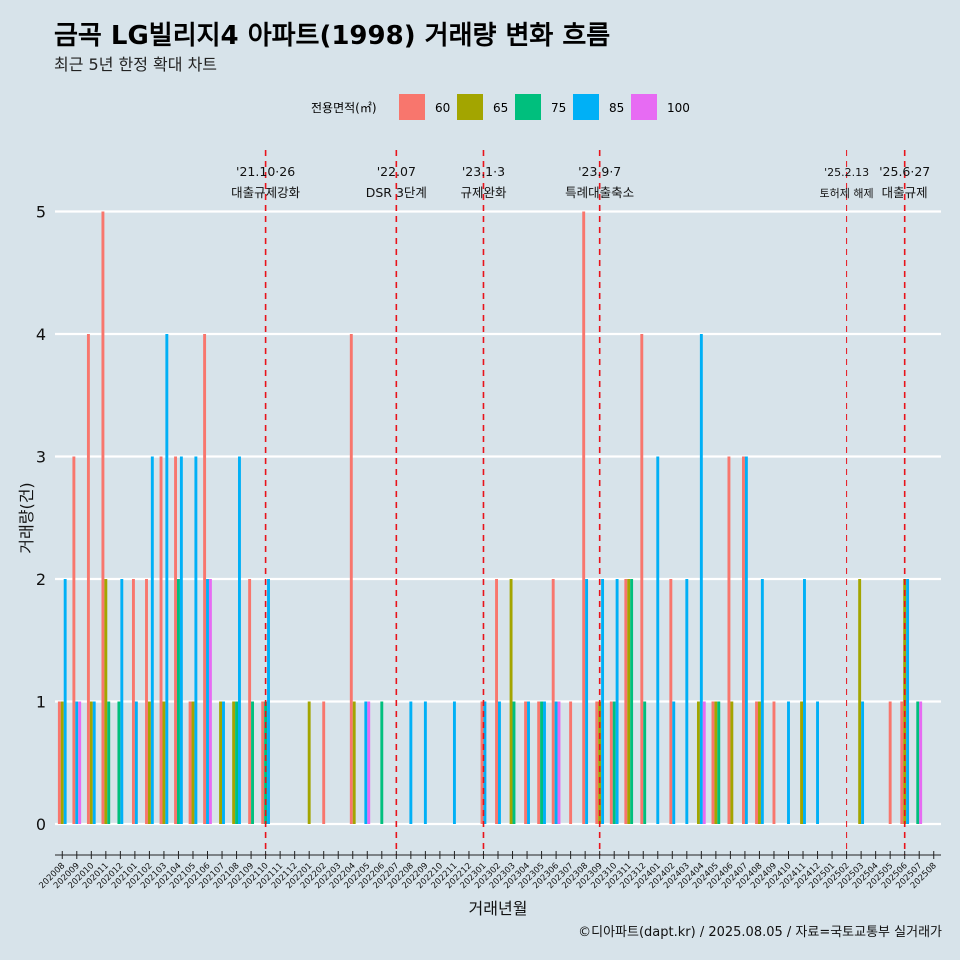  Describe the element at coordinates (266, 192) in the screenshot. I see `event-text-0: 대출규제강화` at that location.